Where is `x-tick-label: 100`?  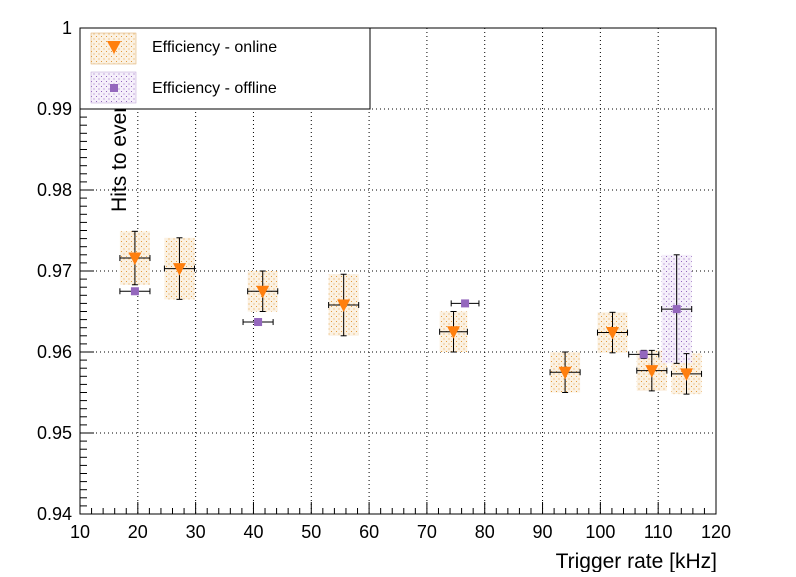 x-tick-label: 100 is located at coordinates (600, 532).